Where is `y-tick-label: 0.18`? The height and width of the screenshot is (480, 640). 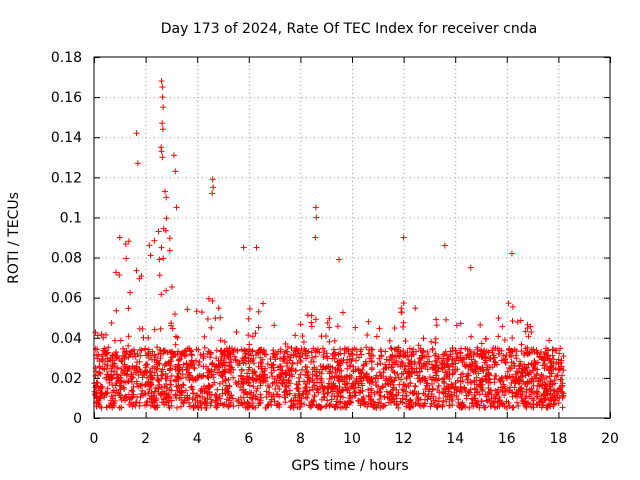 y-tick-label: 0.18 is located at coordinates (66, 58).